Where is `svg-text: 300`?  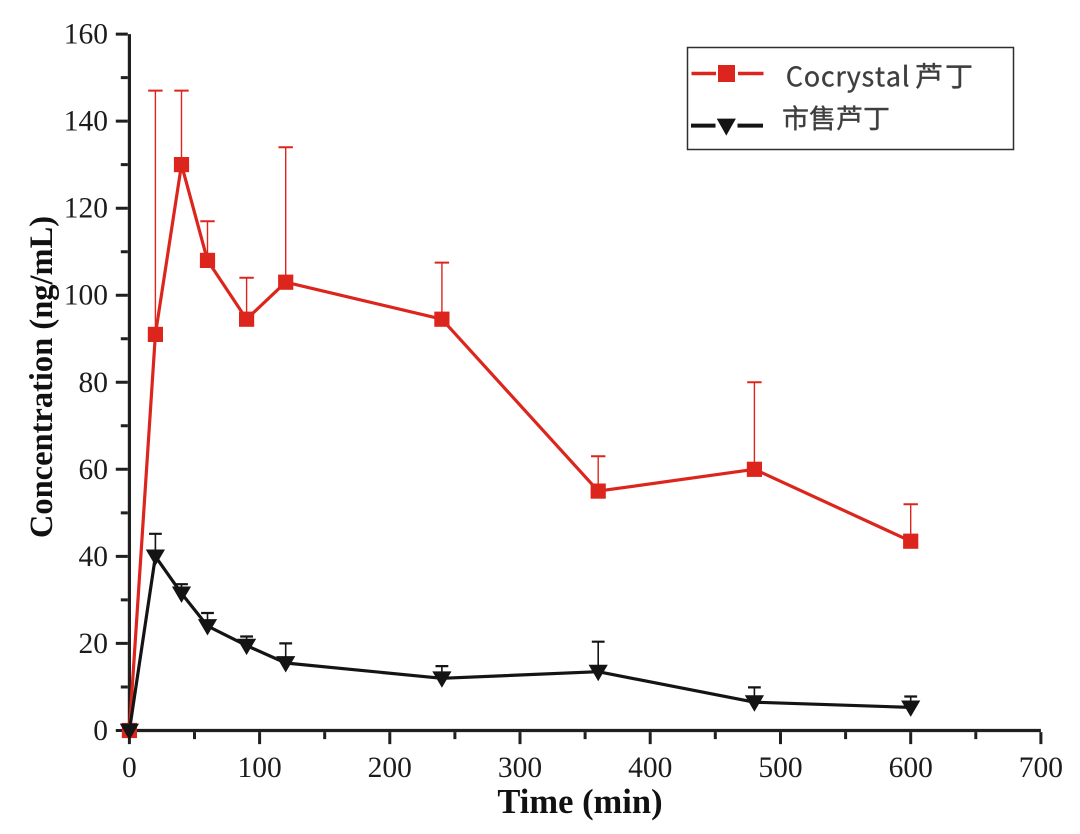
svg-text: 300 is located at coordinates (520, 768).